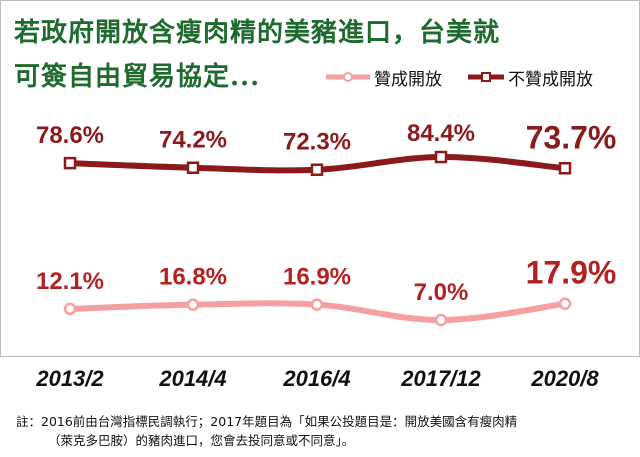 This screenshot has height=457, width=640. What do you see at coordinates (69, 378) in the screenshot?
I see `x-tick-label: 2013/2` at bounding box center [69, 378].